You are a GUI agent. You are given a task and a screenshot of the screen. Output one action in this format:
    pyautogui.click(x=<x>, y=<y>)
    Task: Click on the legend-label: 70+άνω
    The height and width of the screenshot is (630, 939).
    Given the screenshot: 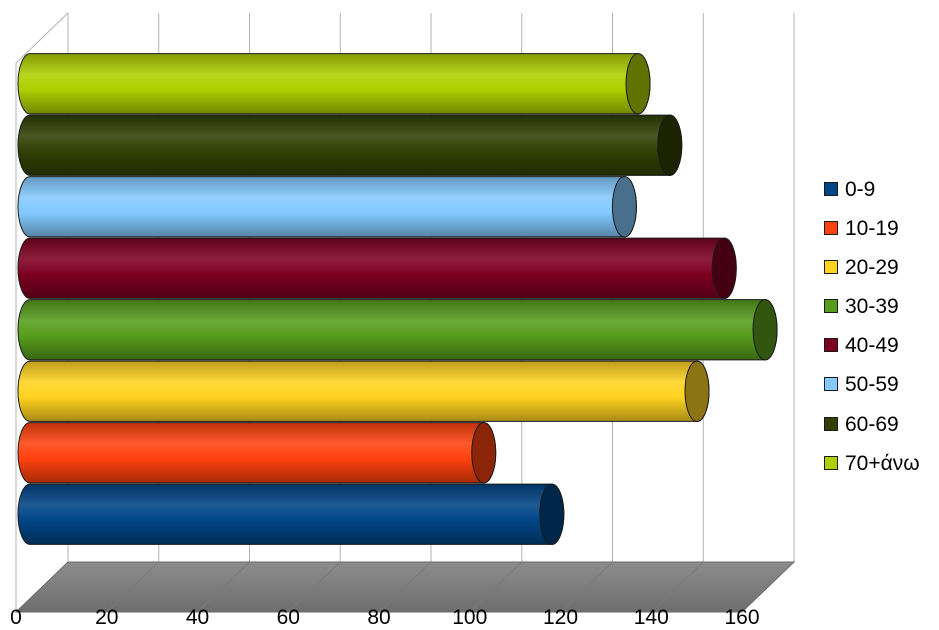 What is the action you would take?
    pyautogui.click(x=882, y=463)
    